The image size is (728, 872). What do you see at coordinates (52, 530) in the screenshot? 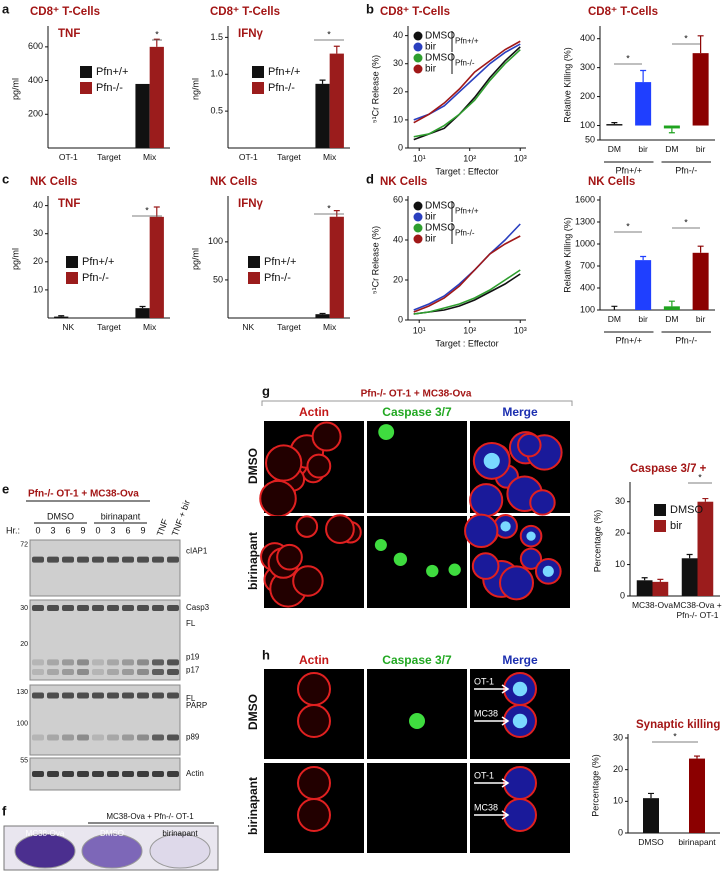
I see `lane-label: 3` at bounding box center [52, 530].